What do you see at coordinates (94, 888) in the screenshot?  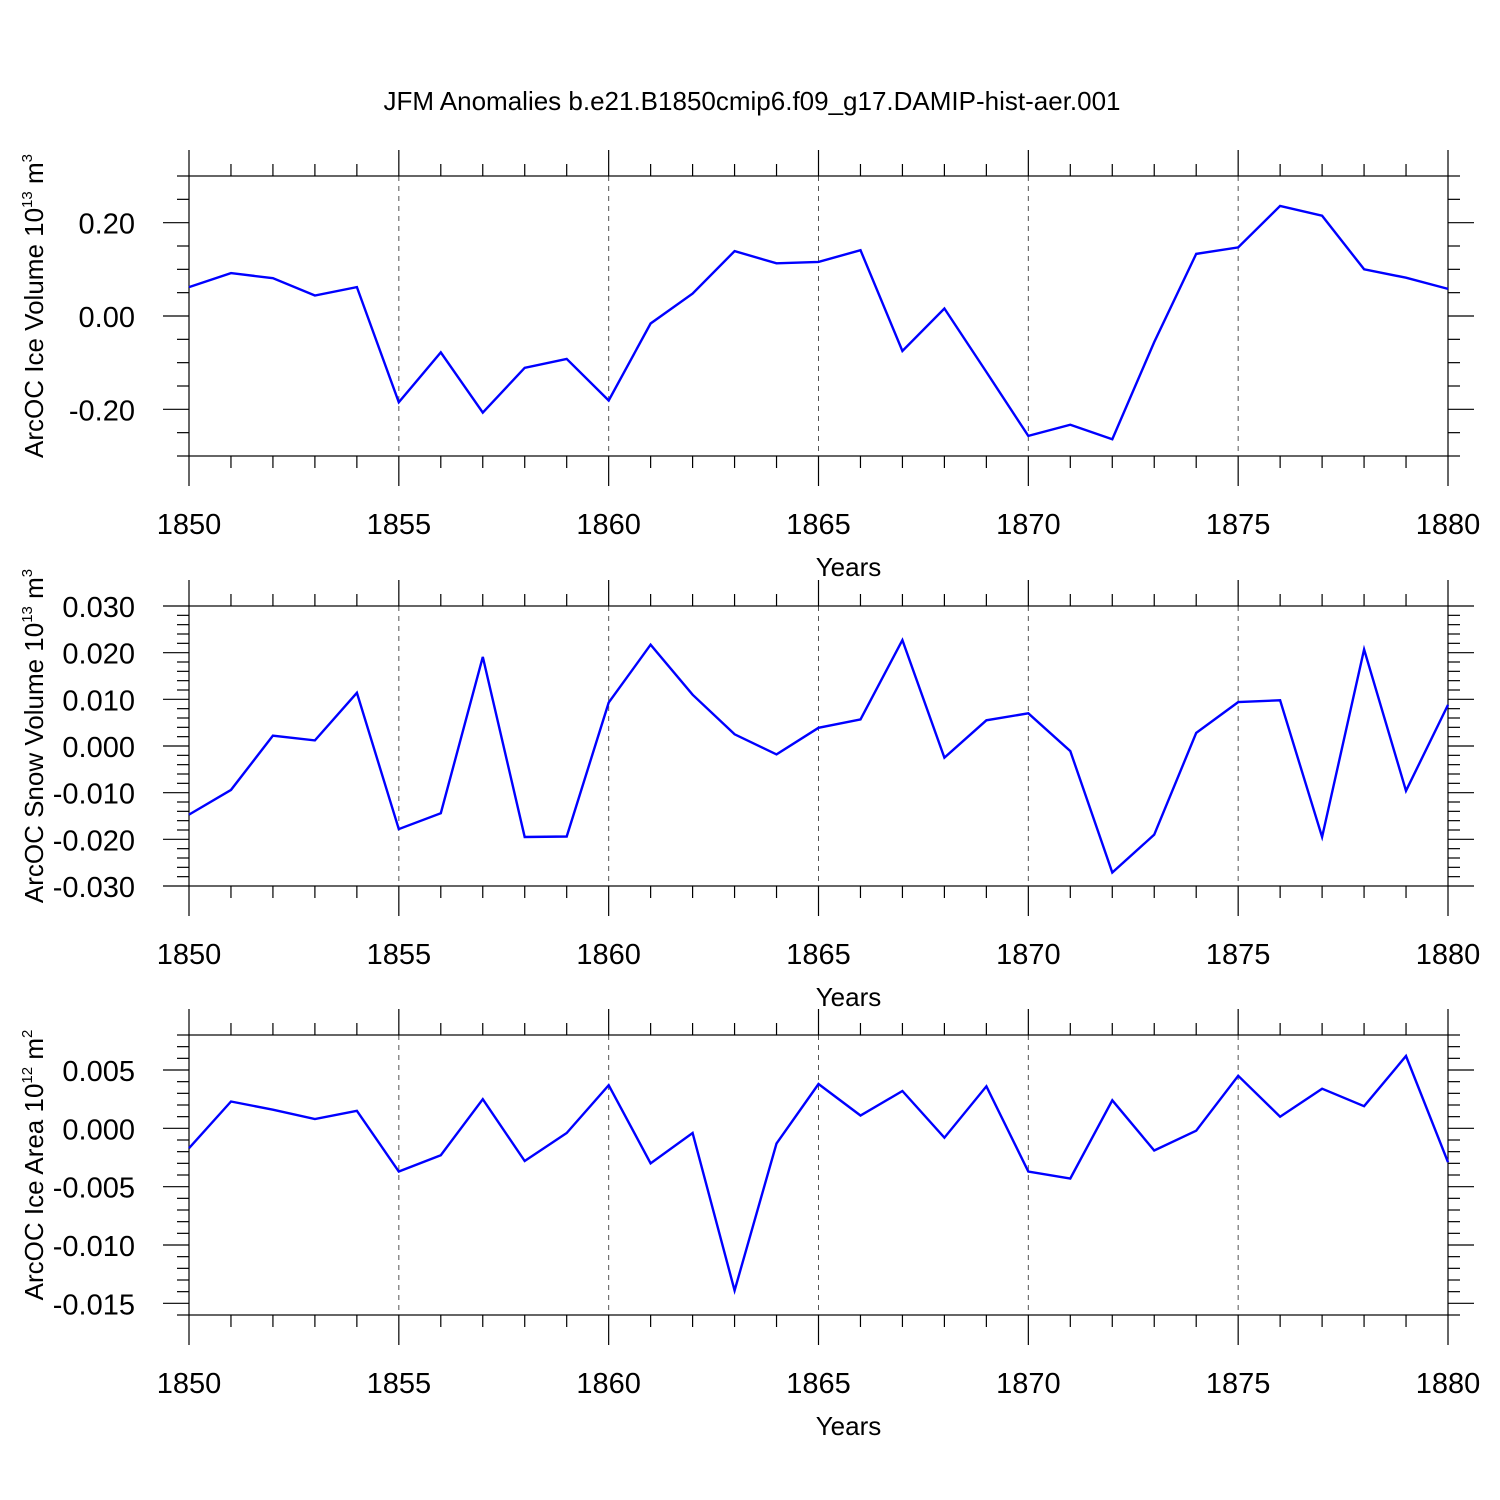 I see `y-tick-label: -0.030` at bounding box center [94, 888].